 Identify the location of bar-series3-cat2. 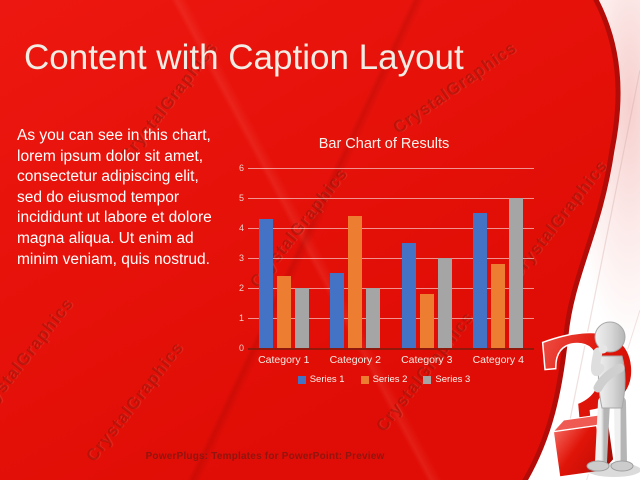
(373, 318).